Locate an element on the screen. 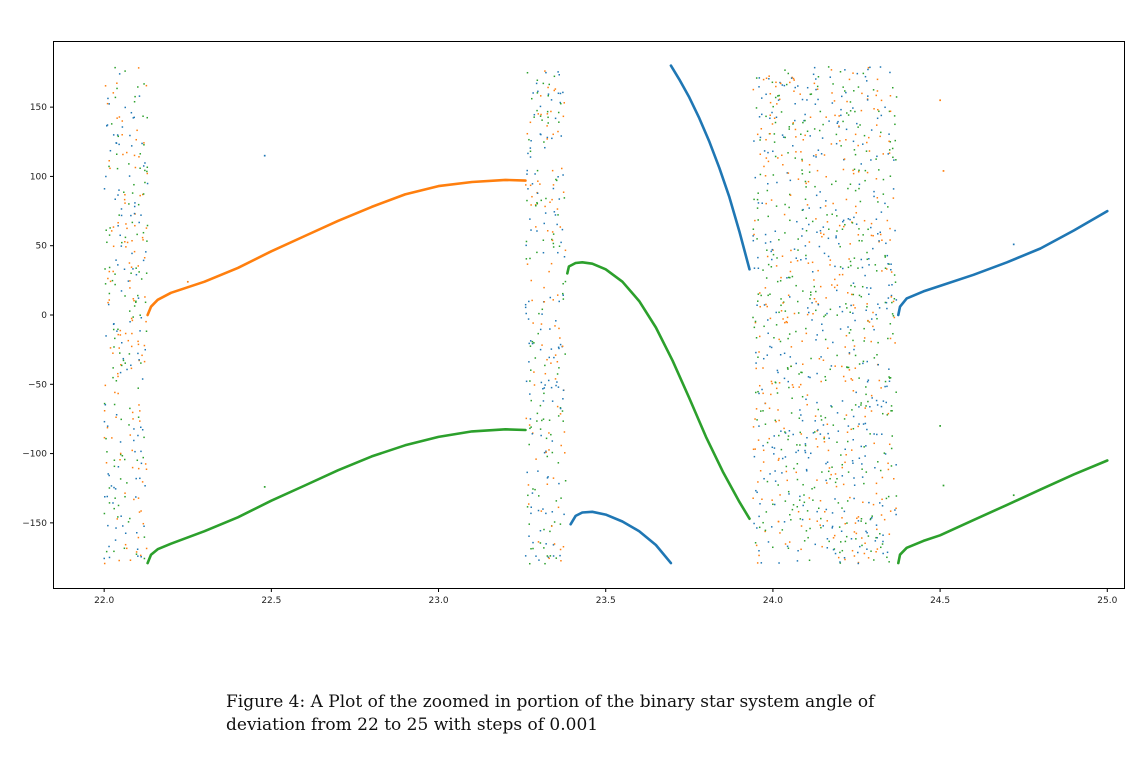 This screenshot has width=1141, height=763. series-3-outlier is located at coordinates (943, 485).